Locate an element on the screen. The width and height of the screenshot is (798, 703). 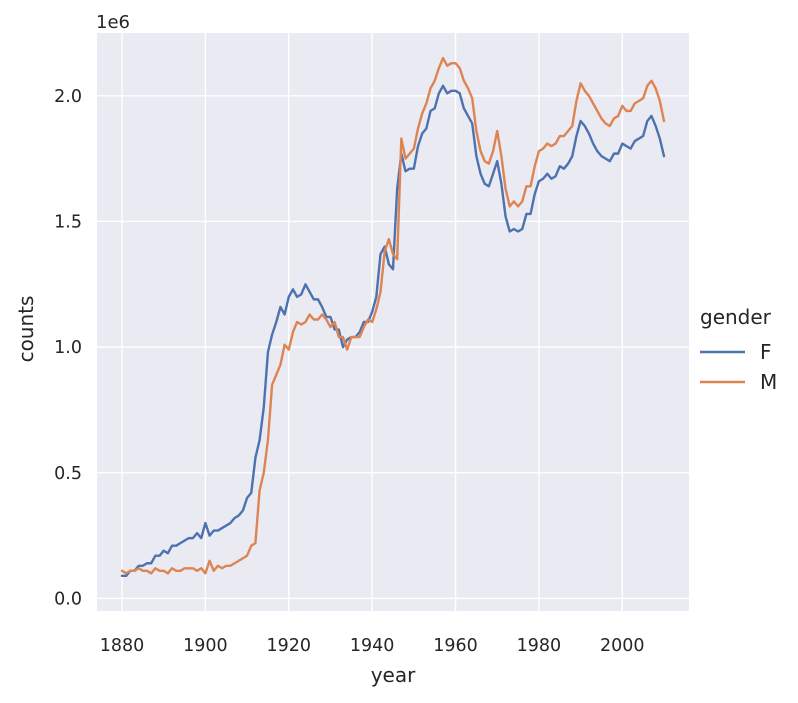
legend-label-m: M is located at coordinates (768, 382).